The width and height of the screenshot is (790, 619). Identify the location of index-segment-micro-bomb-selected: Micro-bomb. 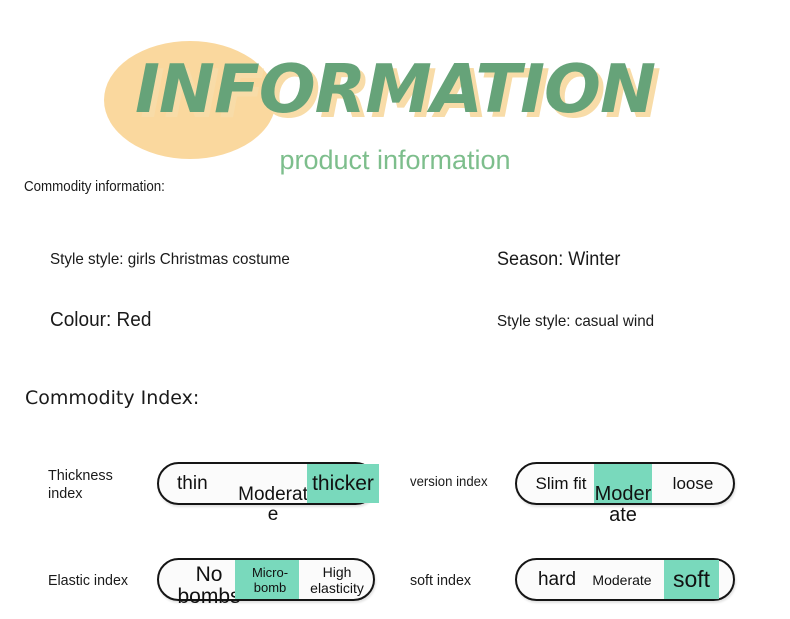
(267, 579).